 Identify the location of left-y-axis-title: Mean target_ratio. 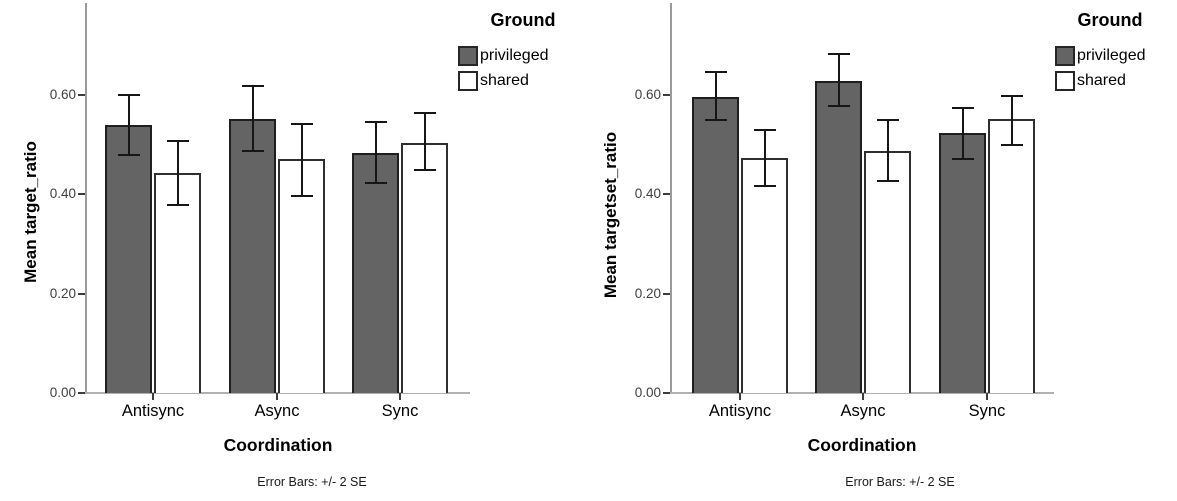
(30, 212).